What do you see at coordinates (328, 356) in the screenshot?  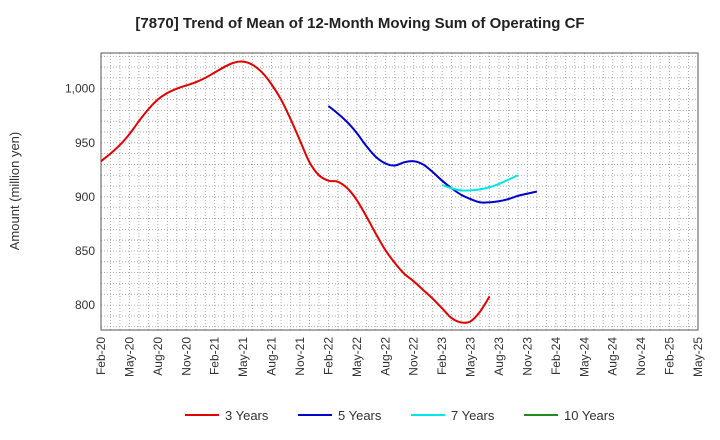 I see `x-tick-label: Feb-22` at bounding box center [328, 356].